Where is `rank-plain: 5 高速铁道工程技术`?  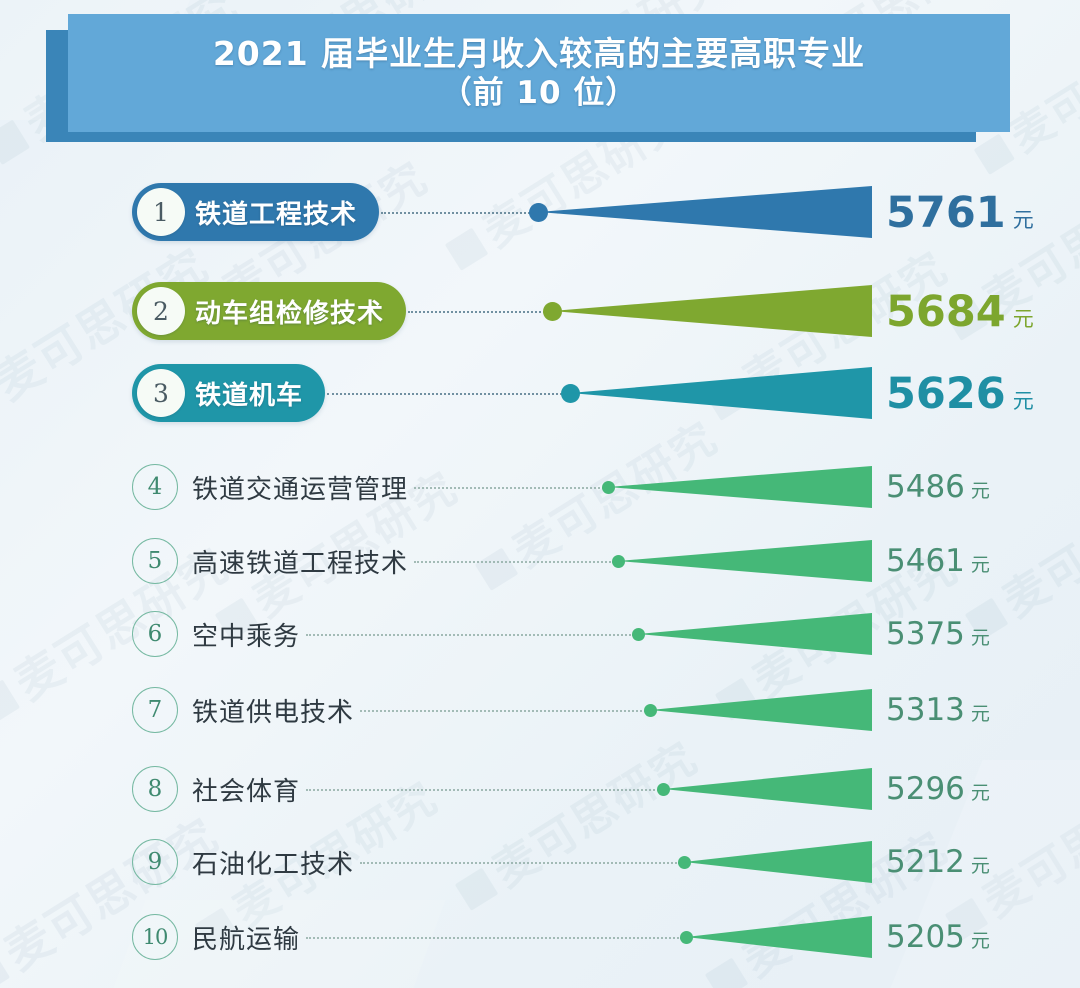
rank-plain: 5 高速铁道工程技术 is located at coordinates (270, 561).